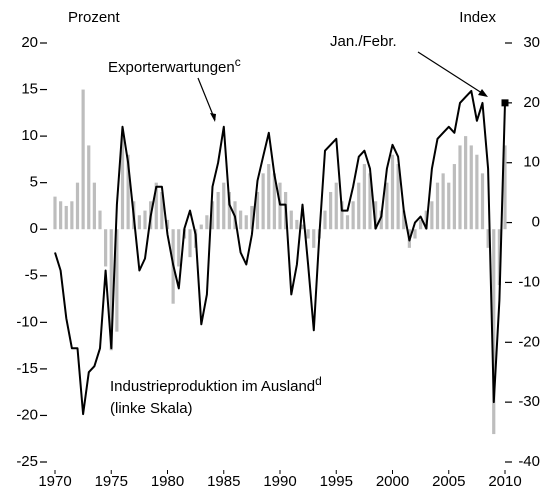  I want to click on x-tick-label: 1975, so click(111, 481).